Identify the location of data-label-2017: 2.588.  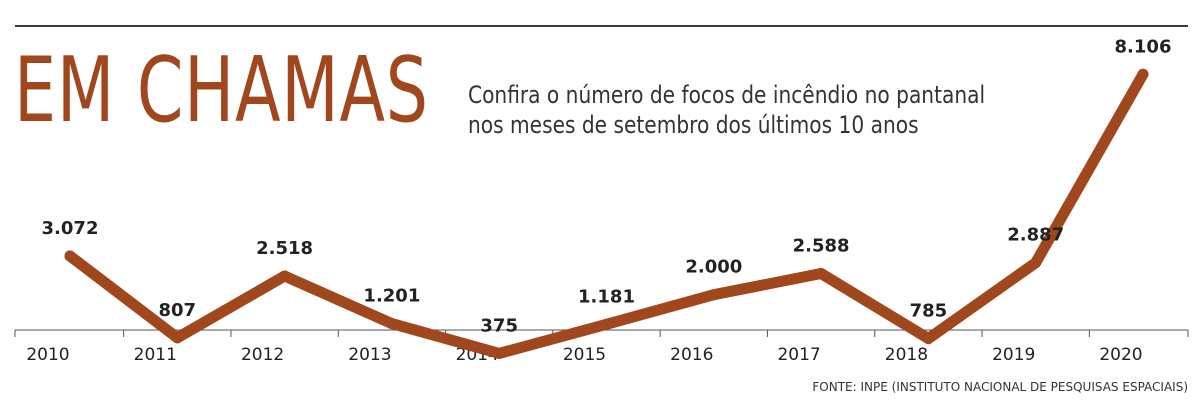
(821, 246).